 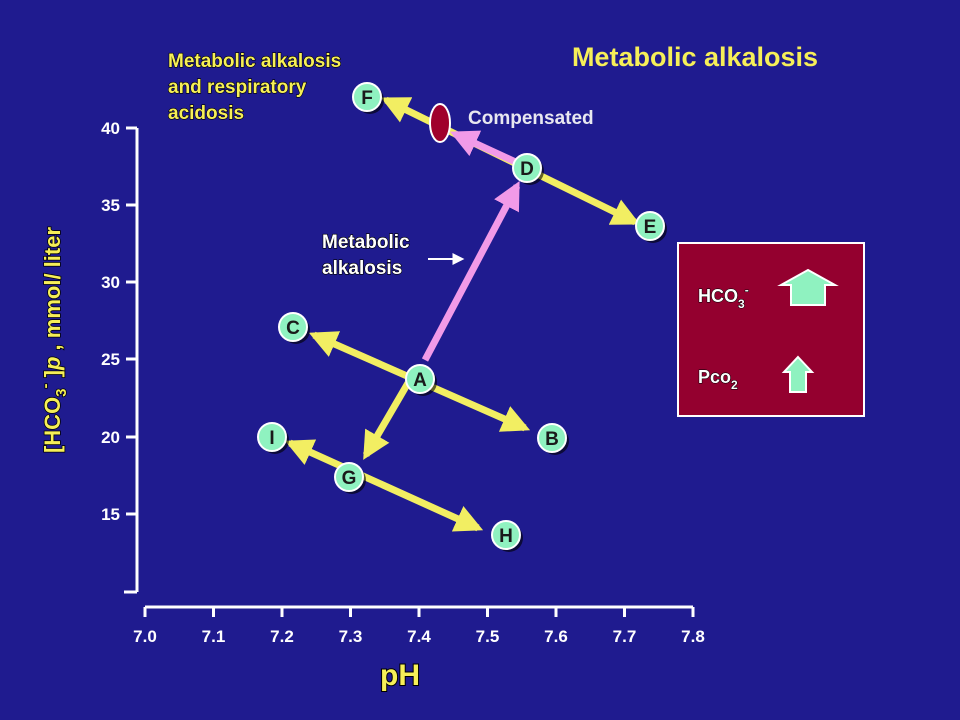 What do you see at coordinates (798, 374) in the screenshot?
I see `pco2-up-arrow-icon` at bounding box center [798, 374].